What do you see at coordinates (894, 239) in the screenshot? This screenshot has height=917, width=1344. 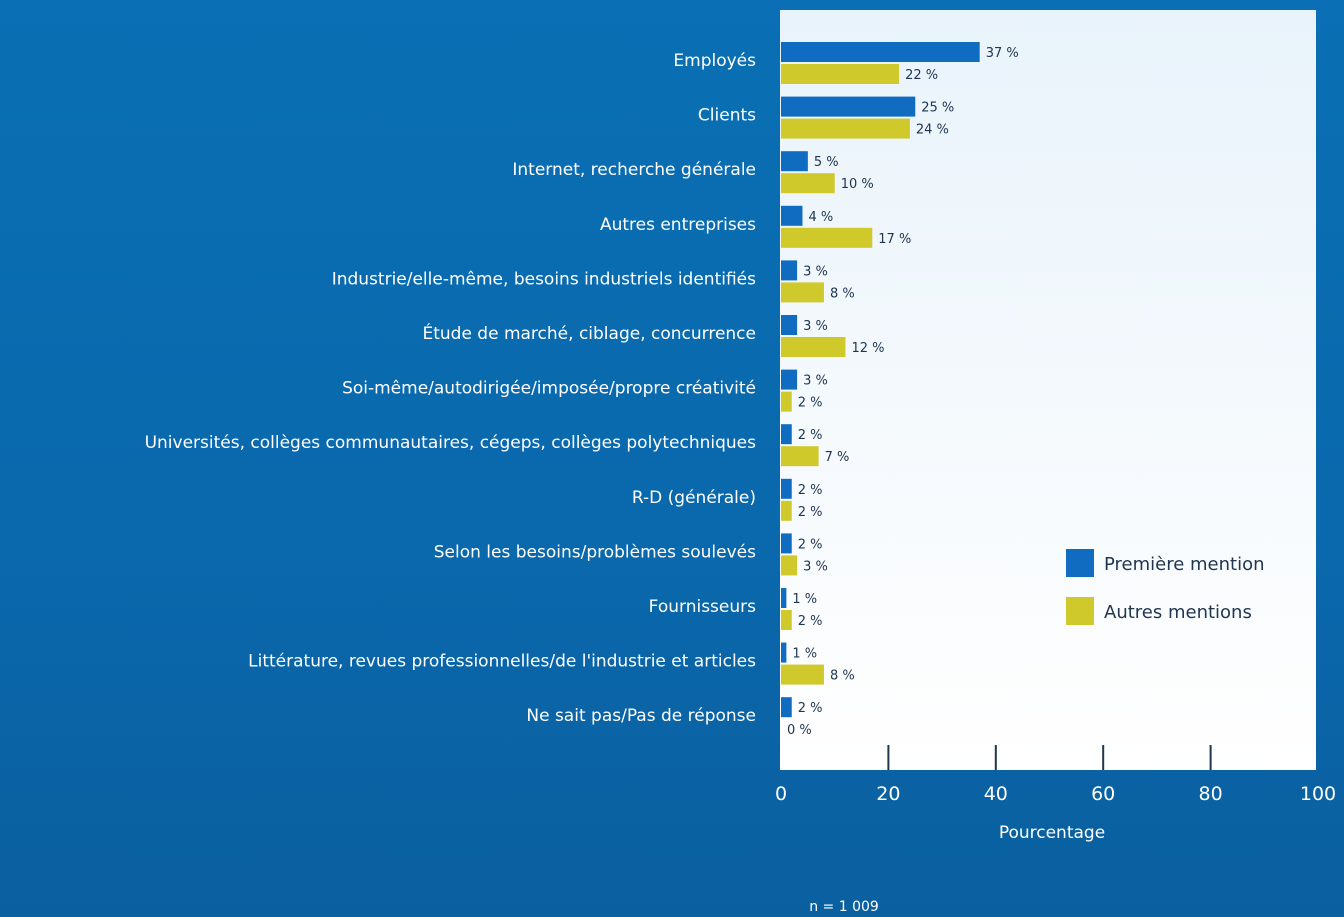 I see `data-label: 17 %` at bounding box center [894, 239].